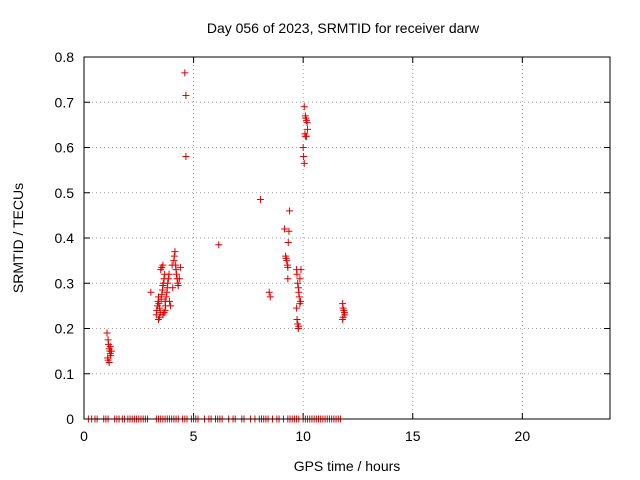  Describe the element at coordinates (65, 374) in the screenshot. I see `y-tick-label: 0.1` at that location.